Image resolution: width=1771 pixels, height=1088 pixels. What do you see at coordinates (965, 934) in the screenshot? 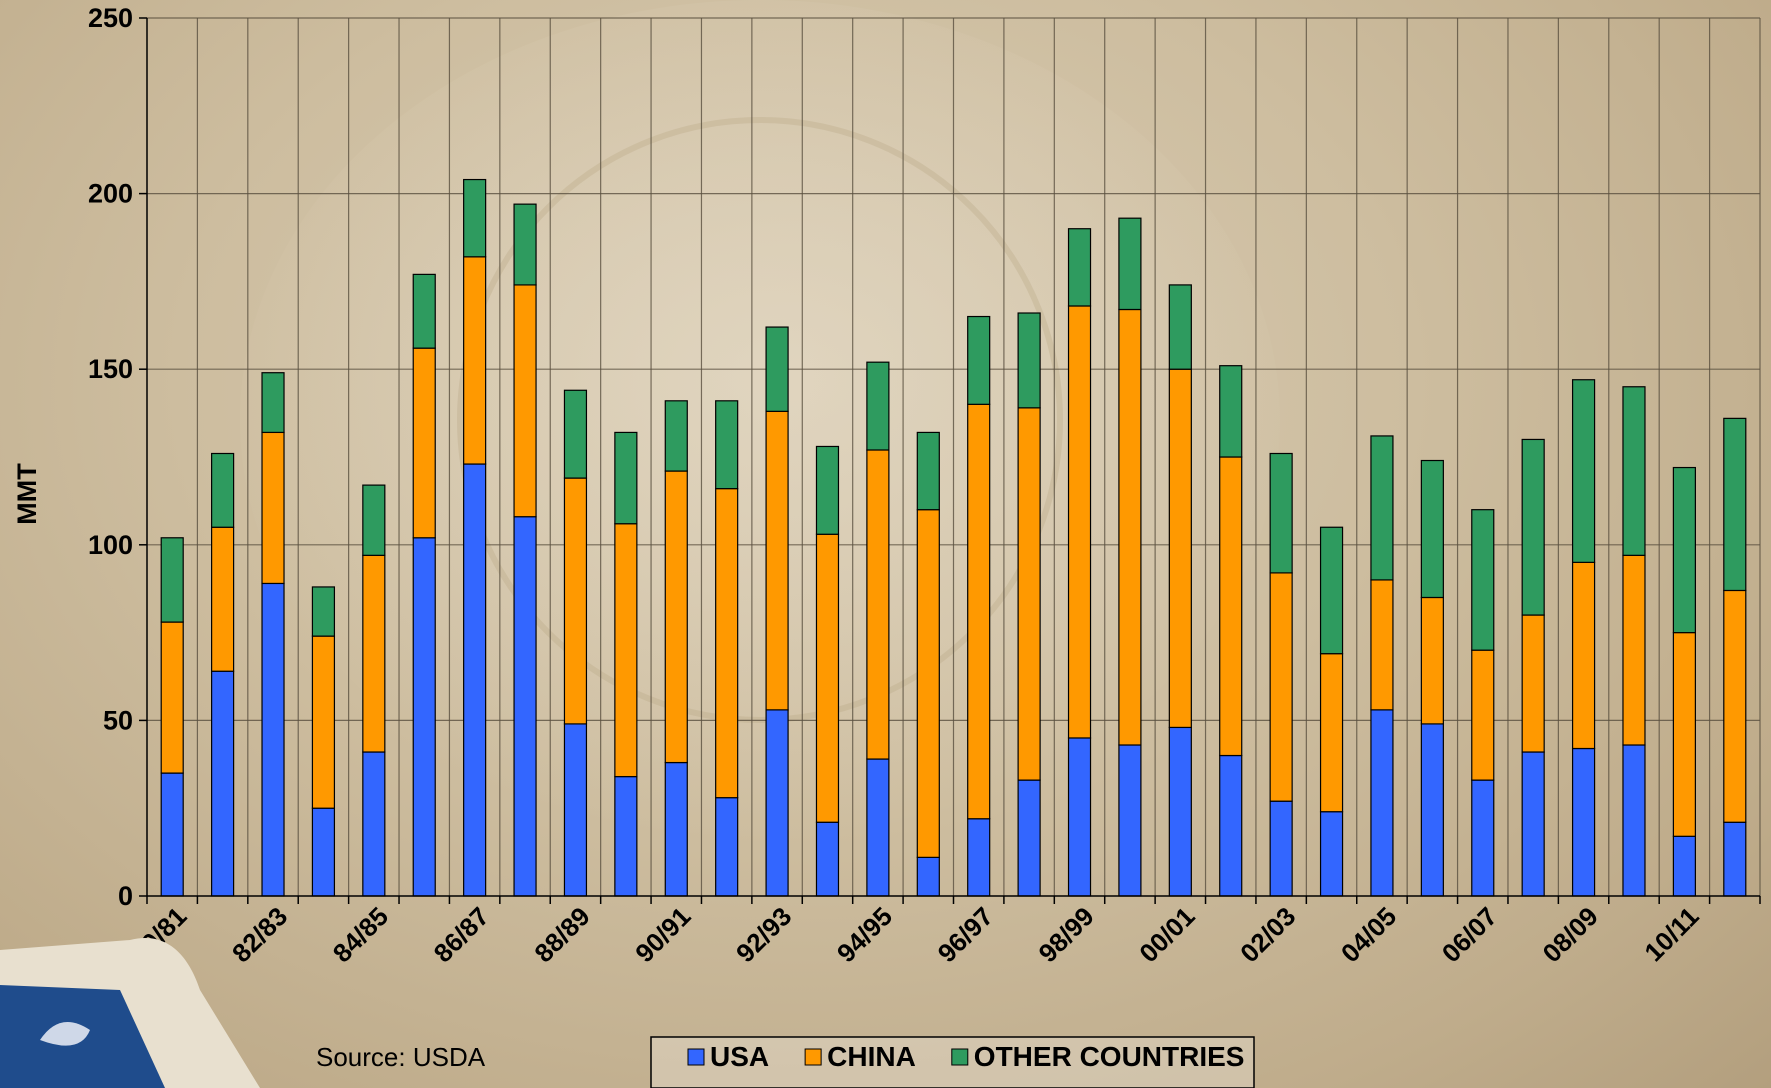
I see `x-tick-label: 96/97` at bounding box center [965, 934].